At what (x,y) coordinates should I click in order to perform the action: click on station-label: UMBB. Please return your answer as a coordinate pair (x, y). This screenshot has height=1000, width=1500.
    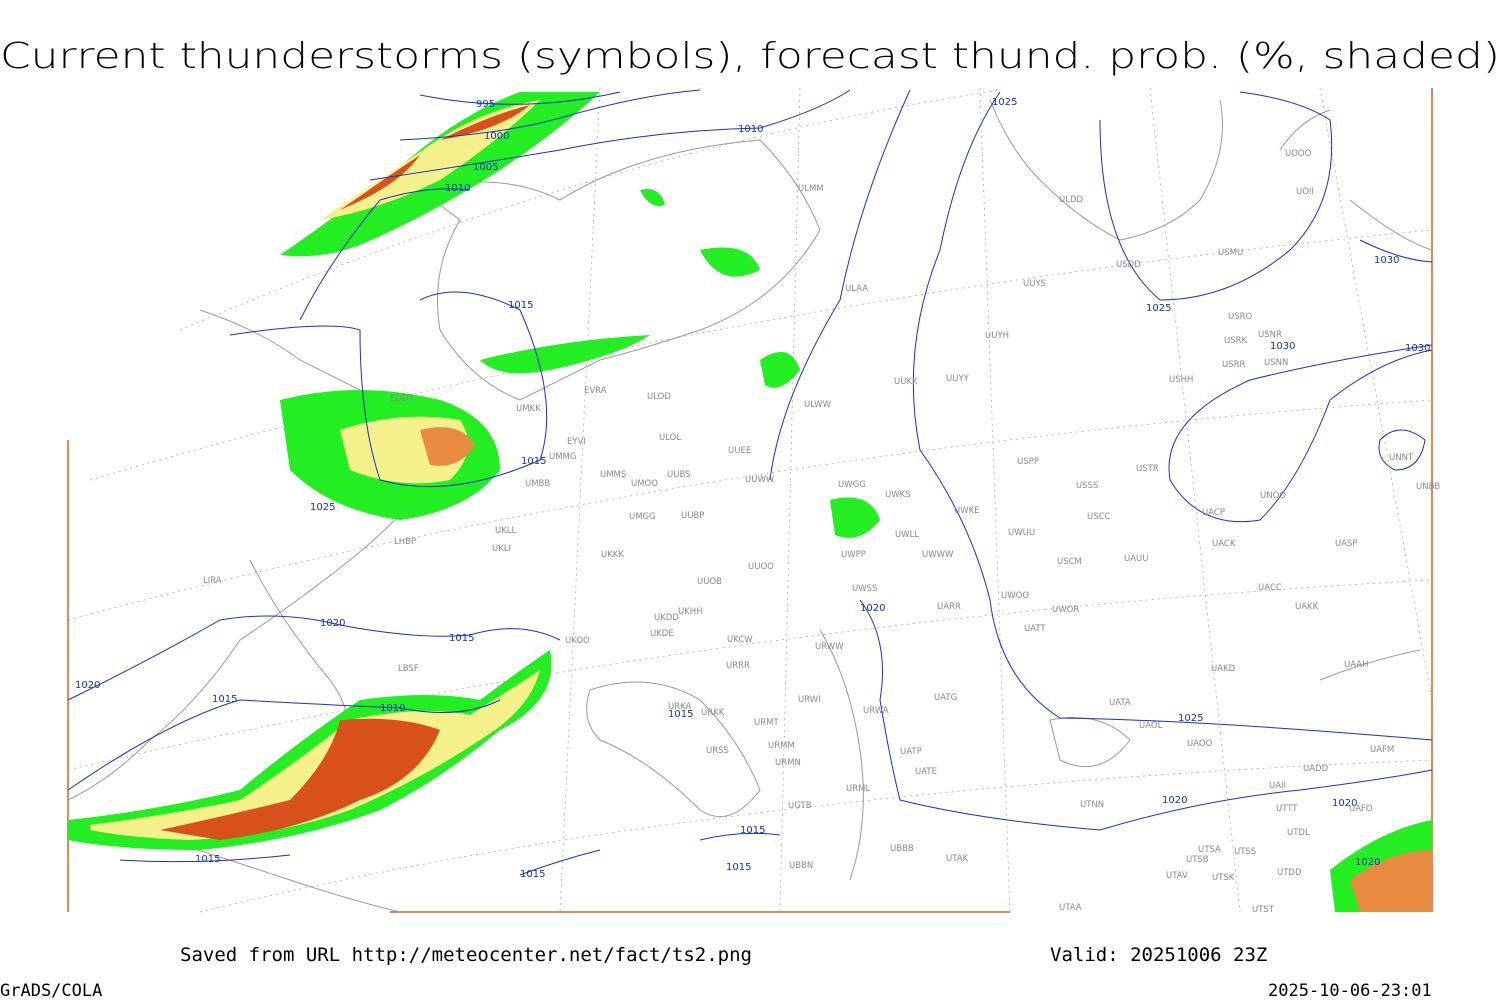
    Looking at the image, I should click on (537, 484).